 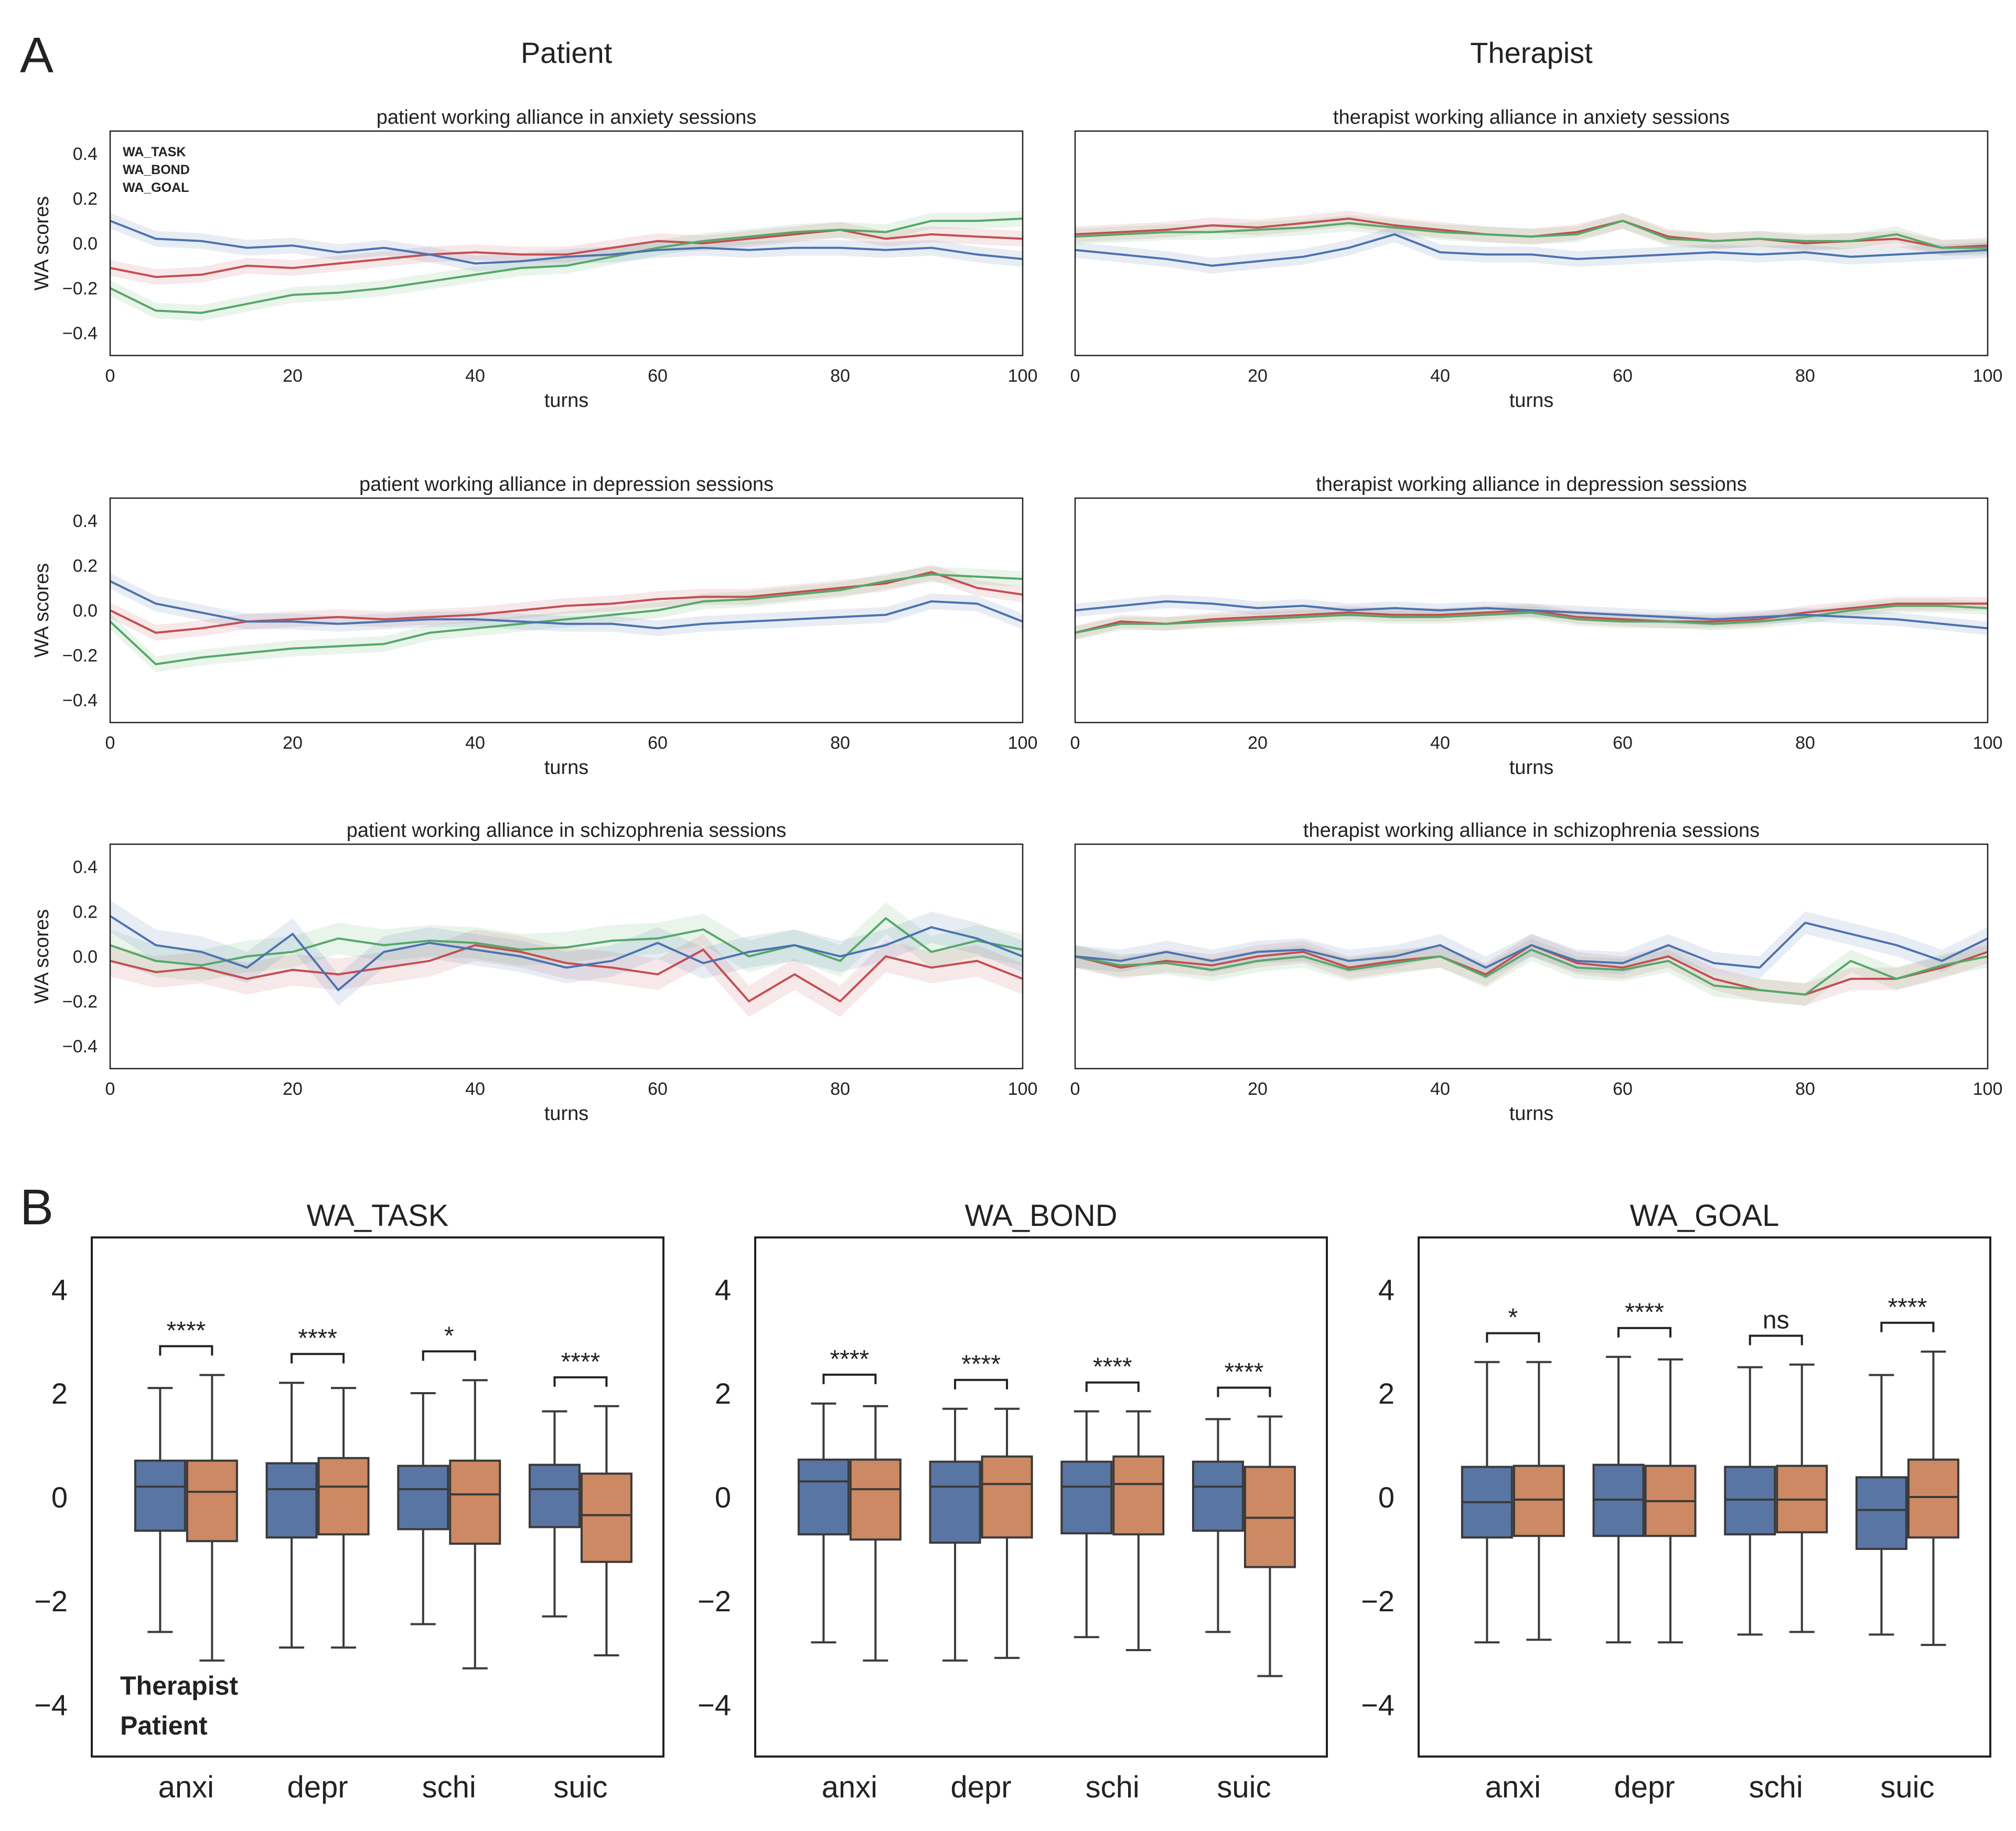 What do you see at coordinates (824, 1523) in the screenshot?
I see `box-therapist-anxi` at bounding box center [824, 1523].